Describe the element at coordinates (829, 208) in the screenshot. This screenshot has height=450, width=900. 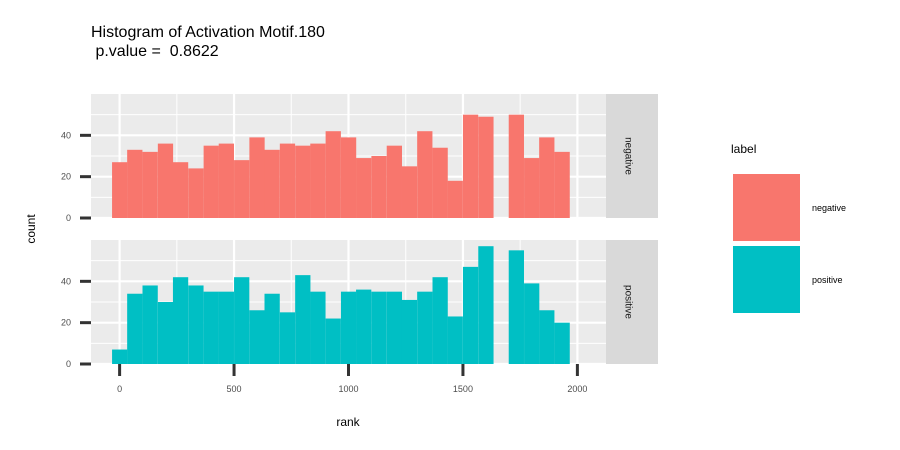
I see `legend-label-negative: negative` at that location.